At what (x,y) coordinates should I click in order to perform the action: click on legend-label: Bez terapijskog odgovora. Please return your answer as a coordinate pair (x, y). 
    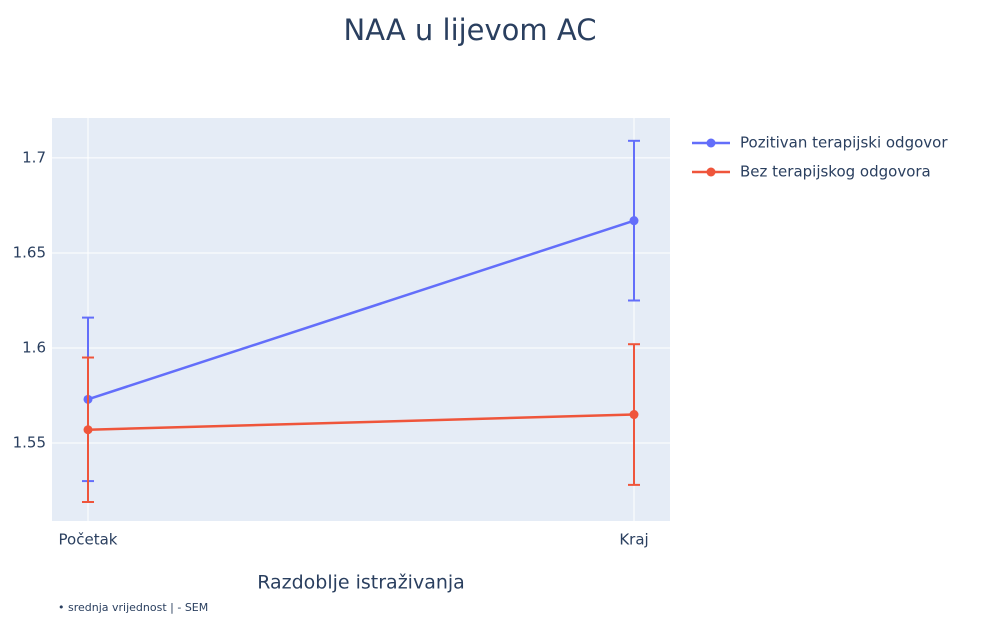
    Looking at the image, I should click on (835, 172).